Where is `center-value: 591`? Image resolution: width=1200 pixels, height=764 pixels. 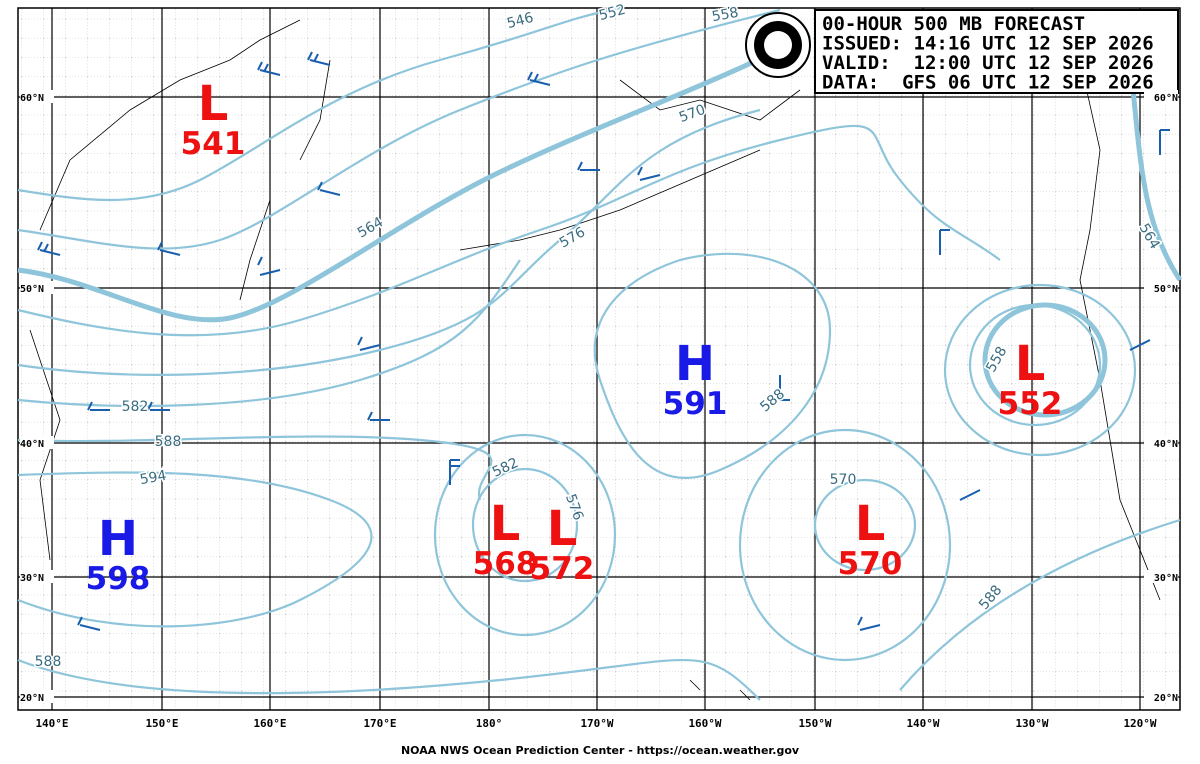
center-value: 591 is located at coordinates (695, 404).